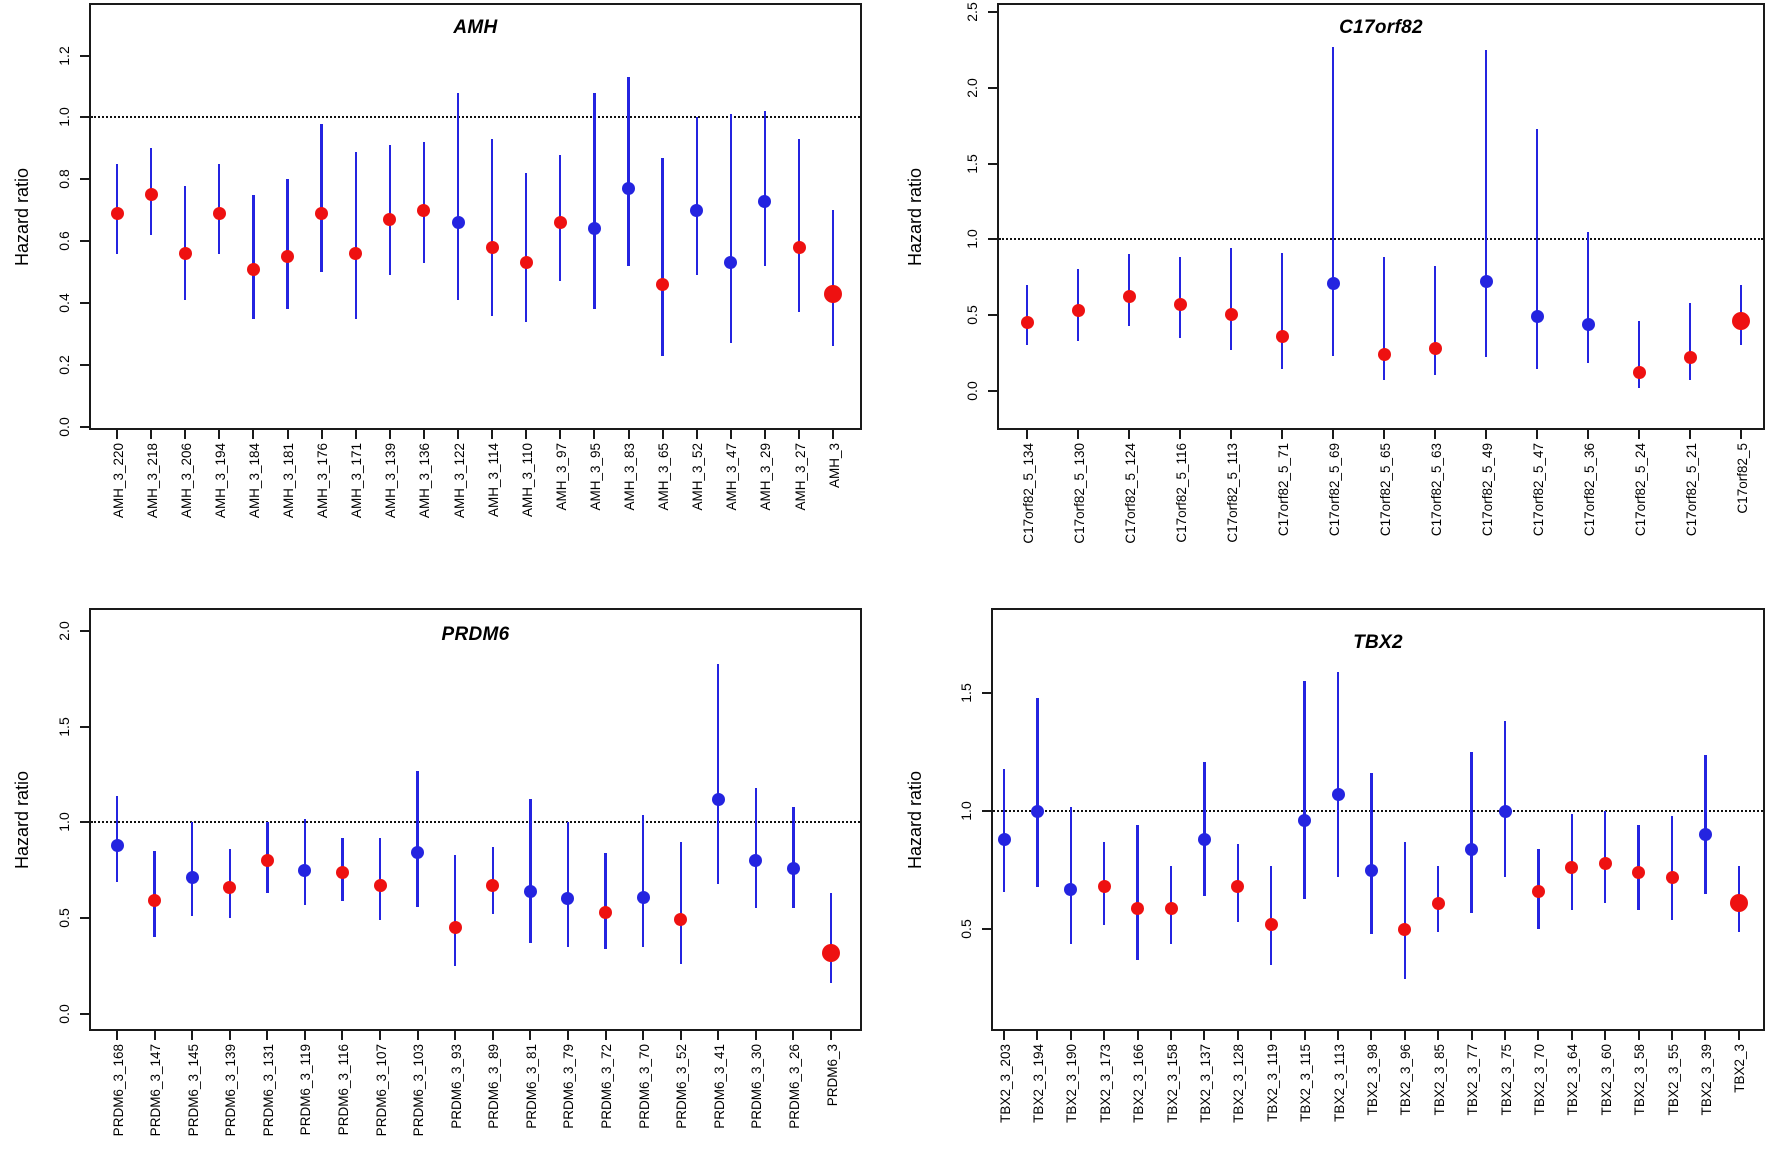 Image resolution: width=1772 pixels, height=1150 pixels. I want to click on panel-title: AMH, so click(475, 27).